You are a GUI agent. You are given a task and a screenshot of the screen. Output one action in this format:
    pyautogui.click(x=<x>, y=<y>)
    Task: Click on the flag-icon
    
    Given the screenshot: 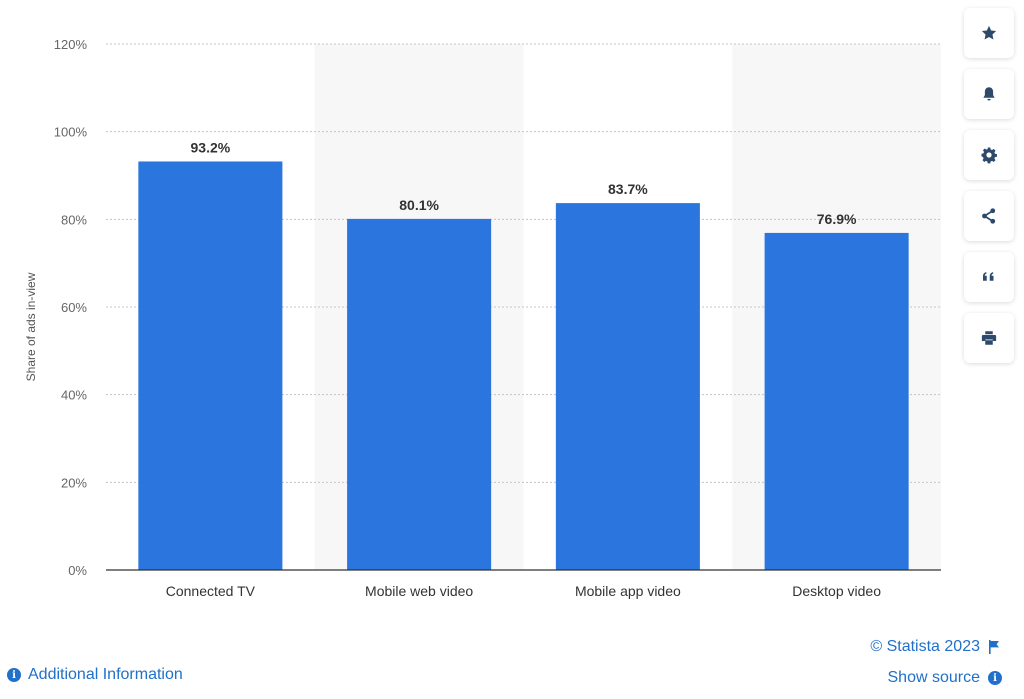 What is the action you would take?
    pyautogui.click(x=994, y=647)
    